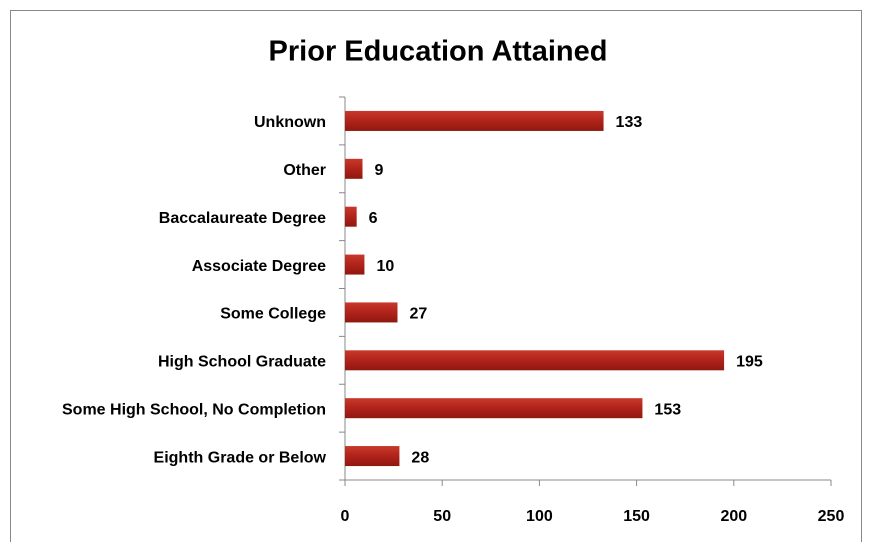  Describe the element at coordinates (831, 516) in the screenshot. I see `x-tick-label: 250` at that location.